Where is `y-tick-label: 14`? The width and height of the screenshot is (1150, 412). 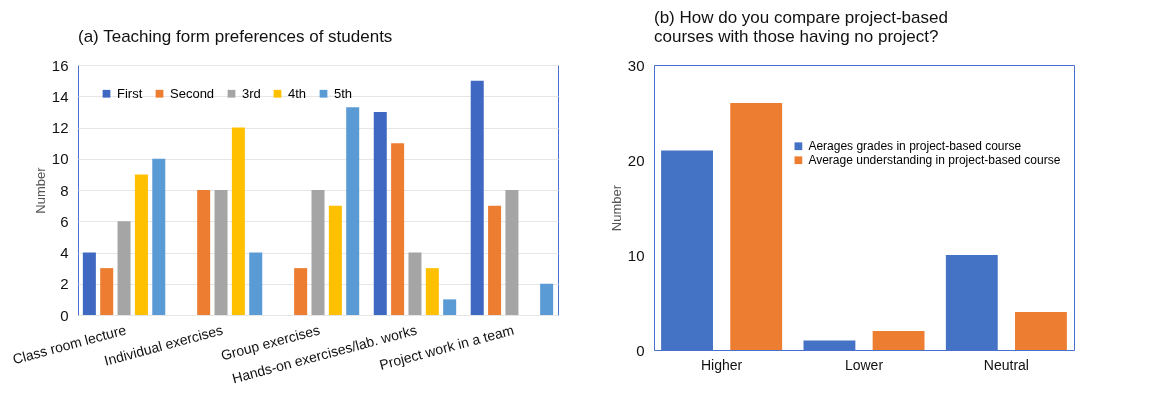
y-tick-label: 14 is located at coordinates (60, 96).